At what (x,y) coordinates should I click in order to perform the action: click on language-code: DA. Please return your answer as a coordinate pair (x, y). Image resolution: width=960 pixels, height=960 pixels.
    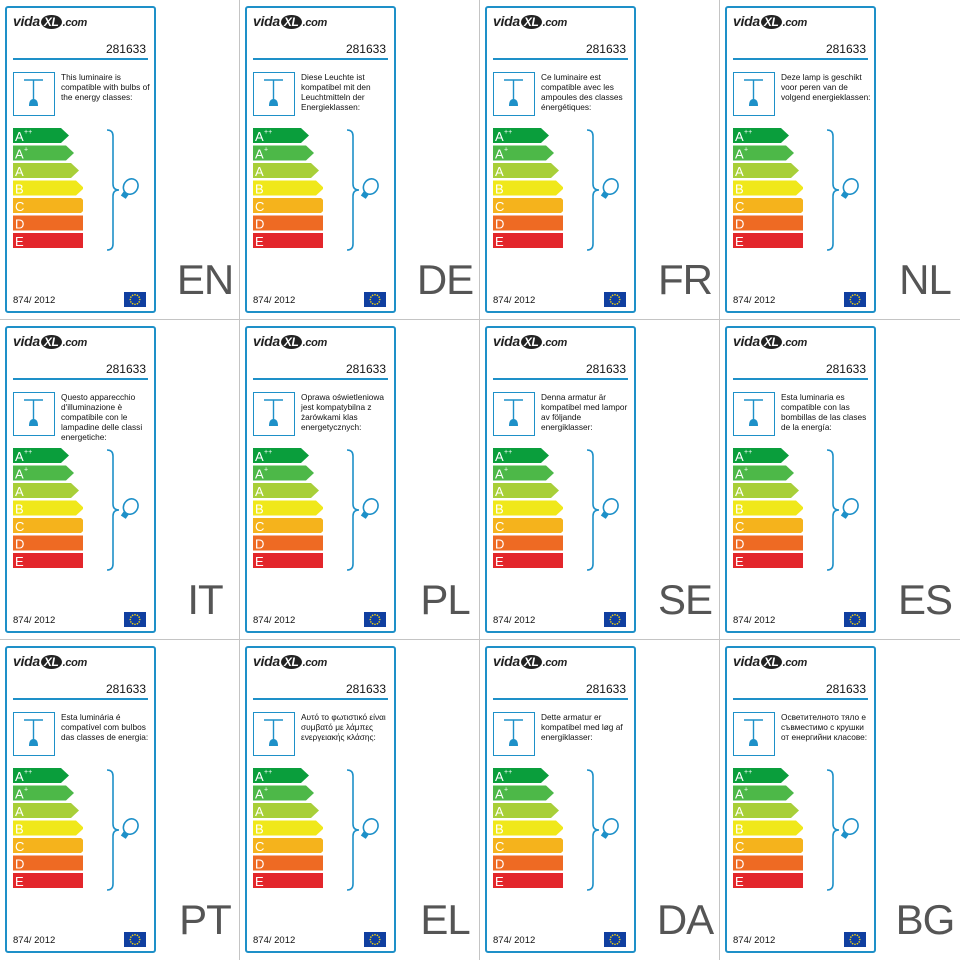
    Looking at the image, I should click on (685, 919).